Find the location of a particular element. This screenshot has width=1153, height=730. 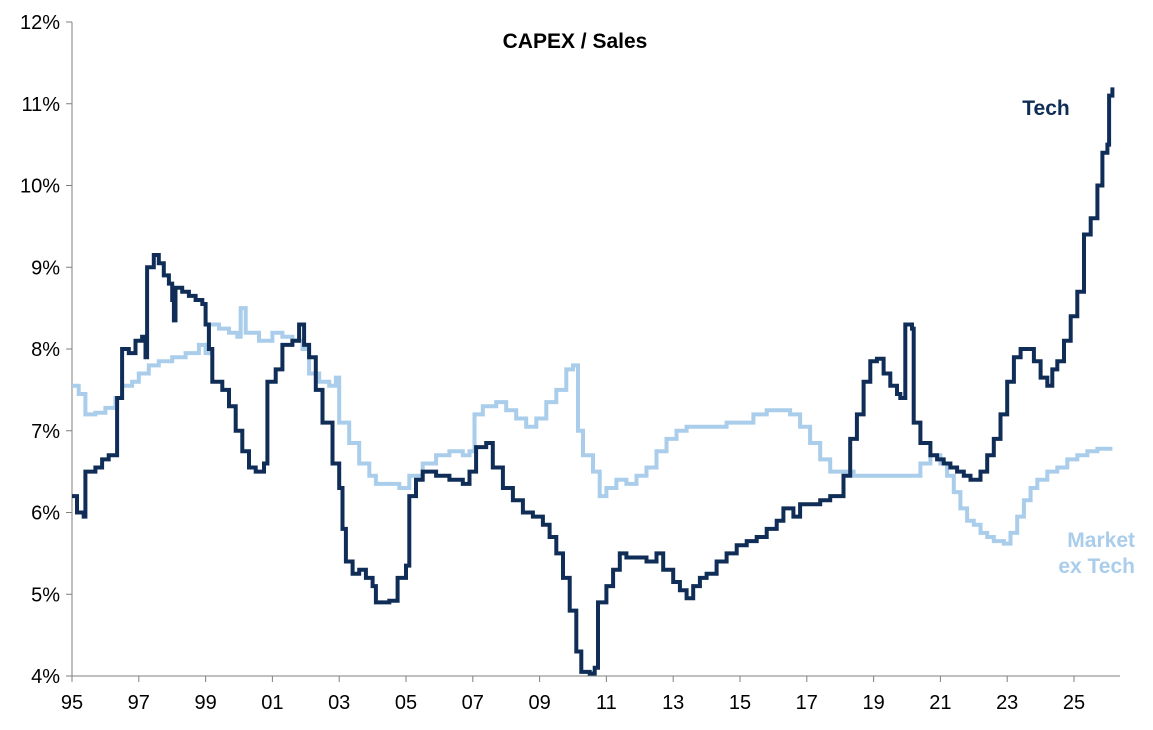

x-tick-label: 09 is located at coordinates (539, 703).